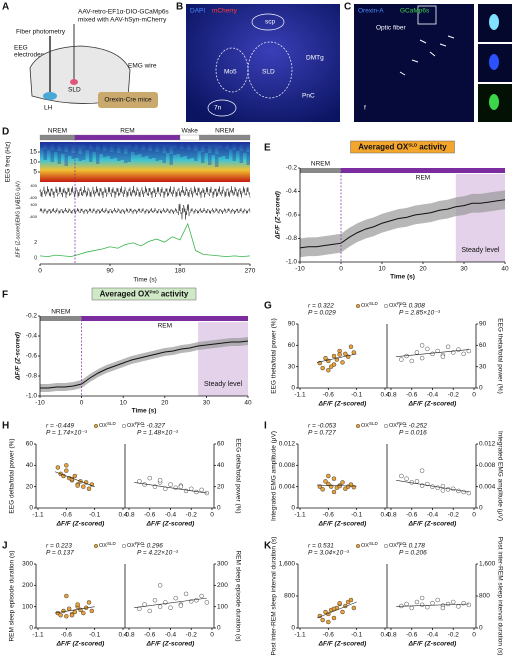 The width and height of the screenshot is (514, 660). What do you see at coordinates (32, 336) in the screenshot?
I see `tick-label: -0.4` at bounding box center [32, 336].